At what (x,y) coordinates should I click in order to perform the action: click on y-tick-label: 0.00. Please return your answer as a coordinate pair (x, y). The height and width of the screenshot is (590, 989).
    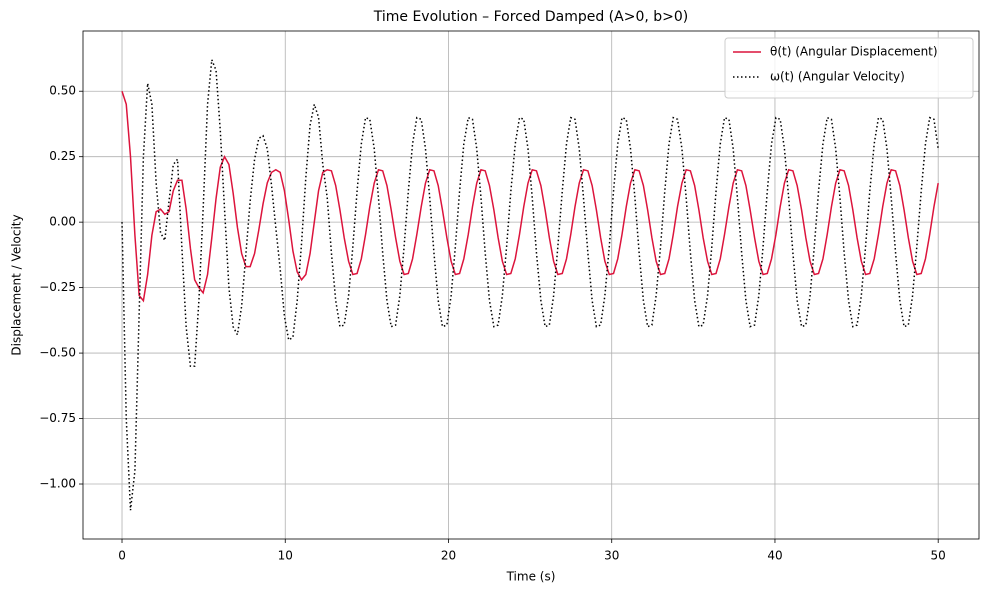
    Looking at the image, I should click on (62, 222).